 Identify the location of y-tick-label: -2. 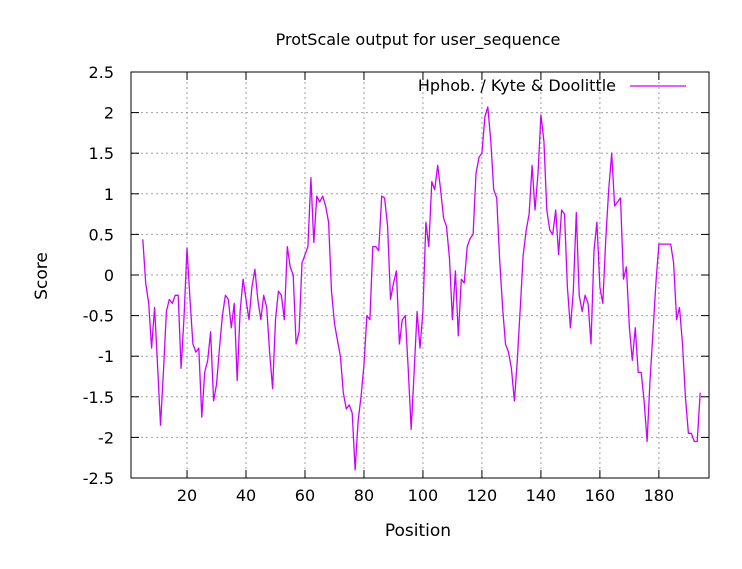
(106, 437).